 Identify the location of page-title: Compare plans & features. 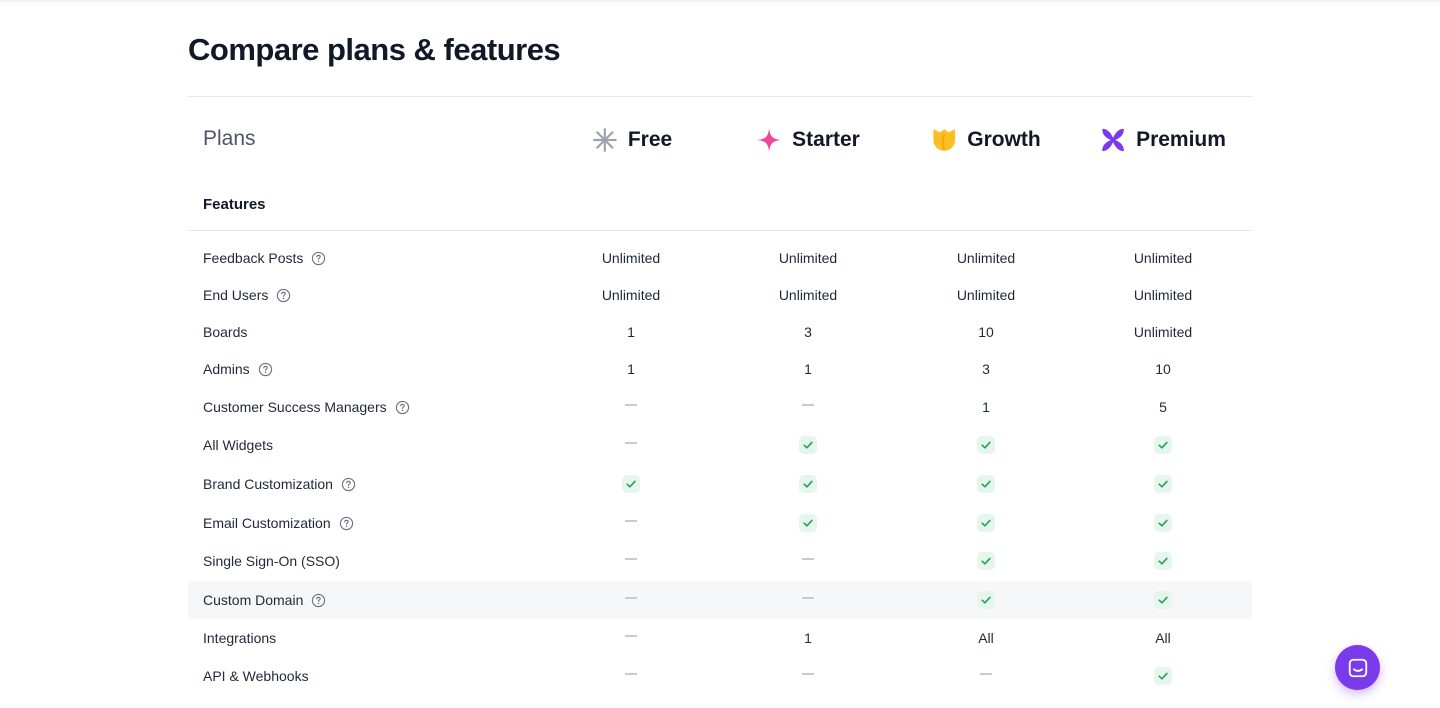
(374, 49).